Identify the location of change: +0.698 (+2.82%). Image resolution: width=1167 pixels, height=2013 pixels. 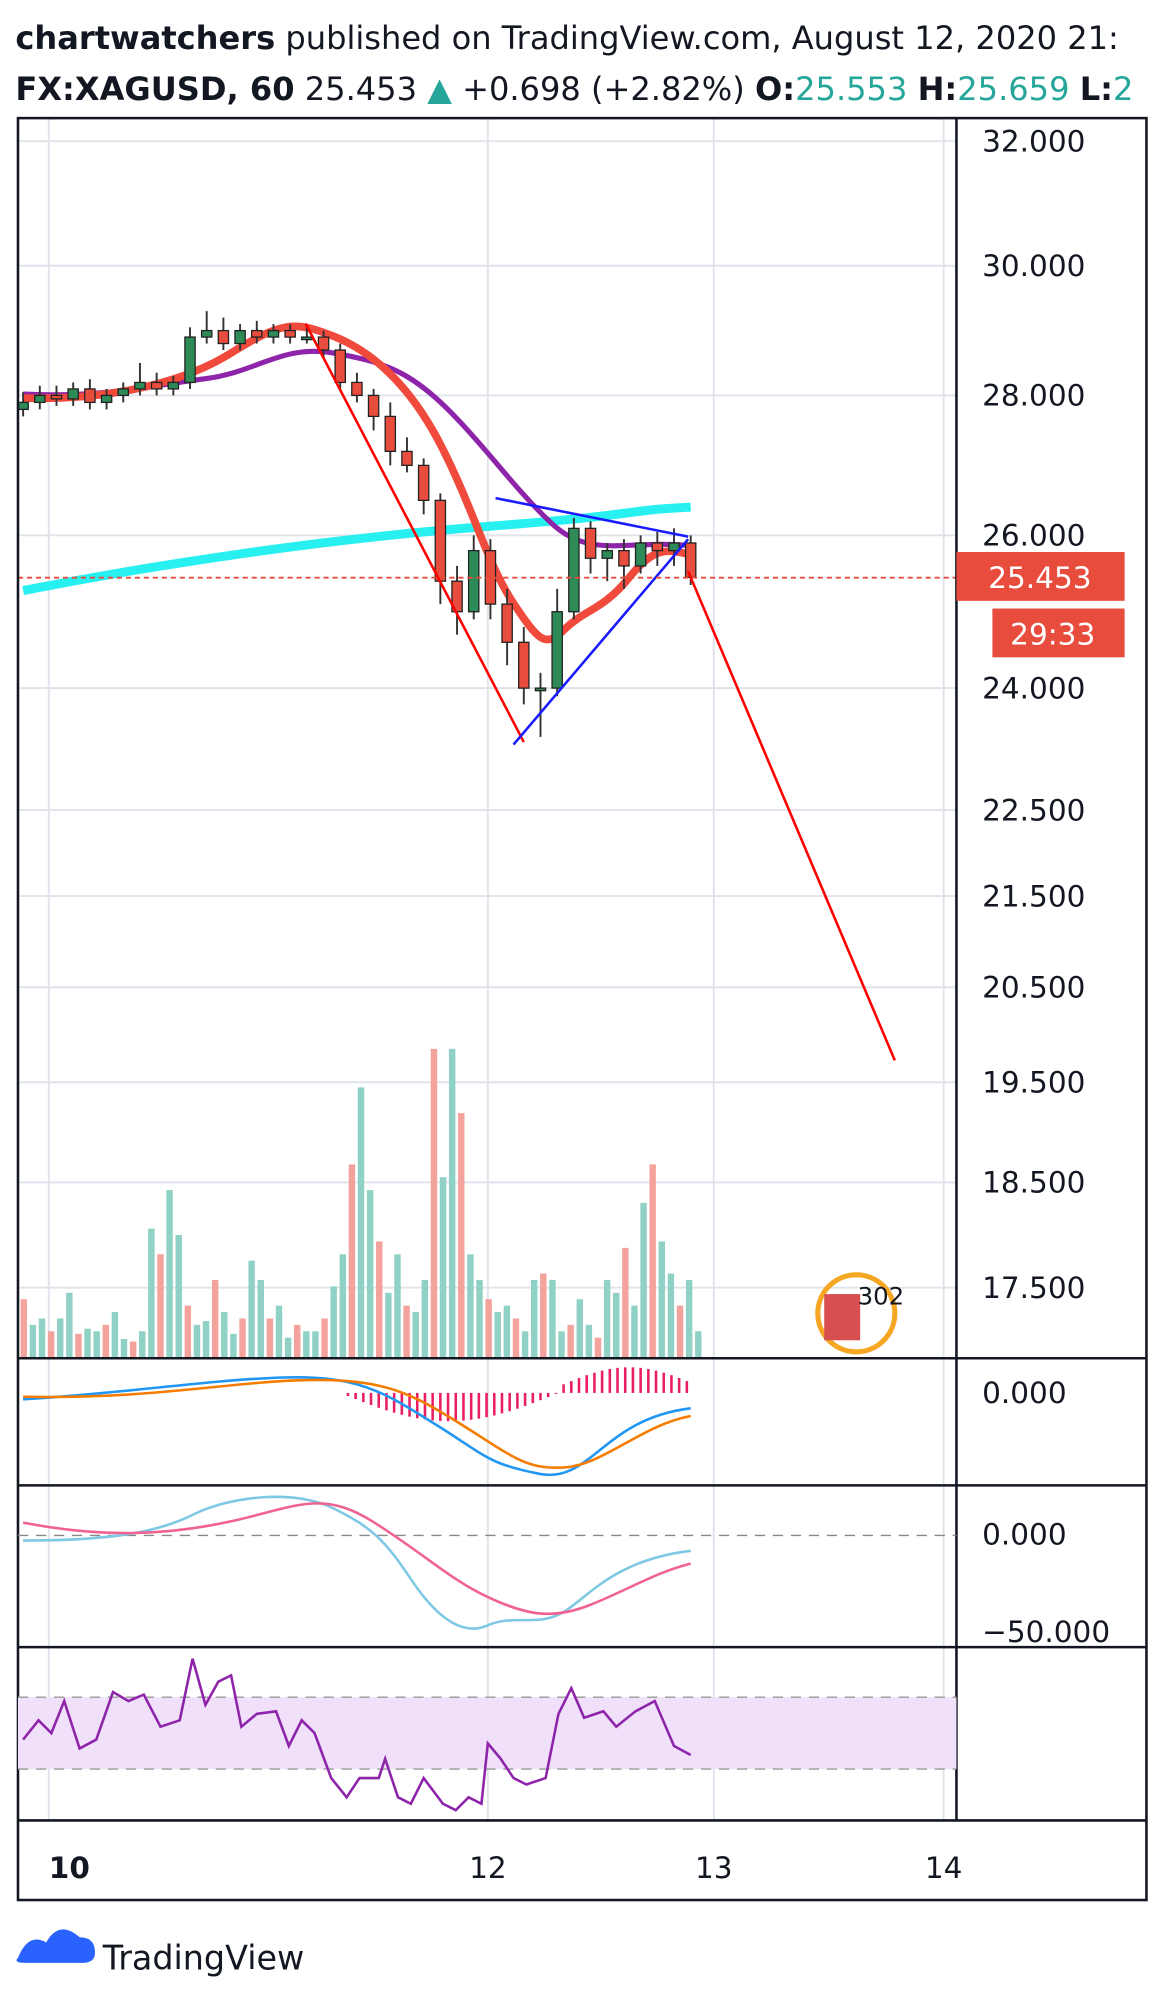
(603, 89).